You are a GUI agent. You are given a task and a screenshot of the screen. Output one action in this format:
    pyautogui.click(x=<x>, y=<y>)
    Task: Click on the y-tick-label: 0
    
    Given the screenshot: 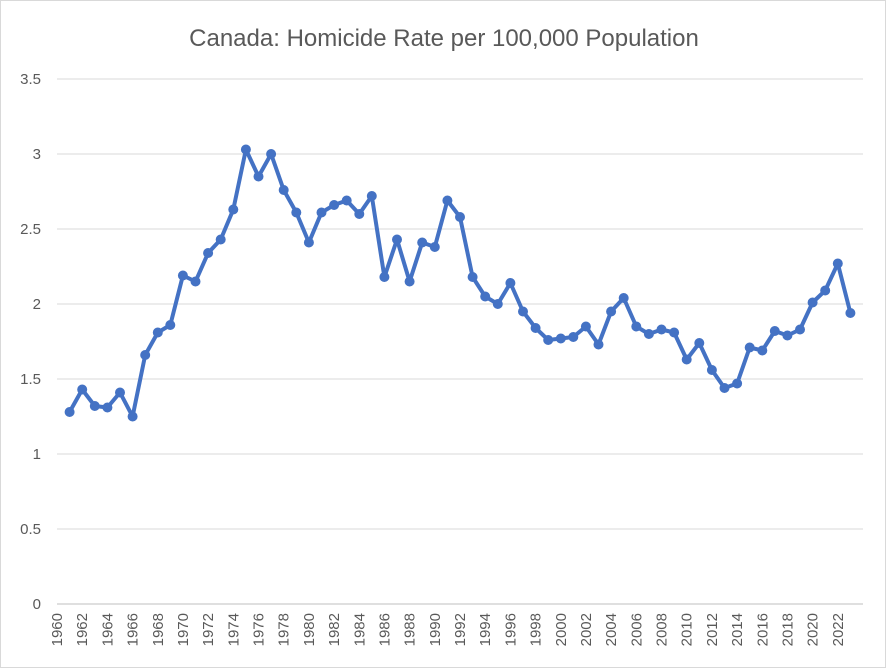 What is the action you would take?
    pyautogui.click(x=37, y=604)
    